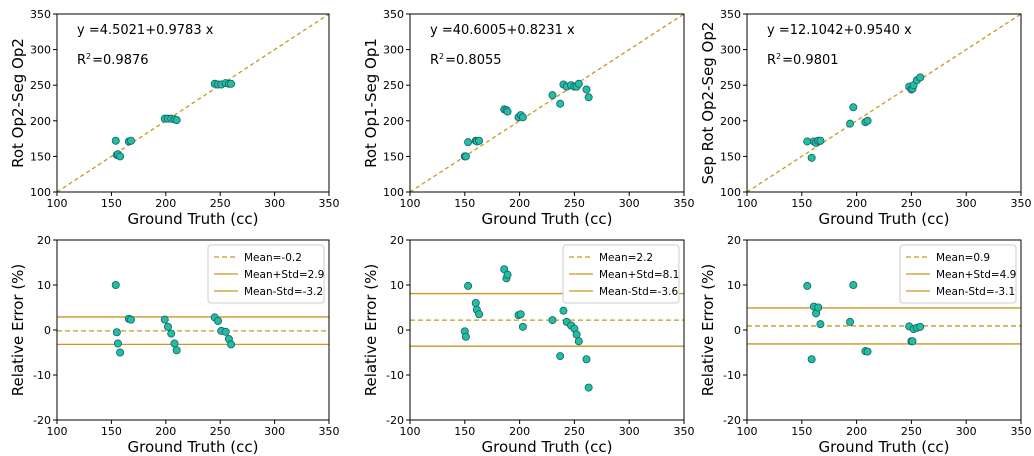 The image size is (1034, 456). Describe the element at coordinates (976, 275) in the screenshot. I see `legend-entry: Mean+Std=4.9` at that location.